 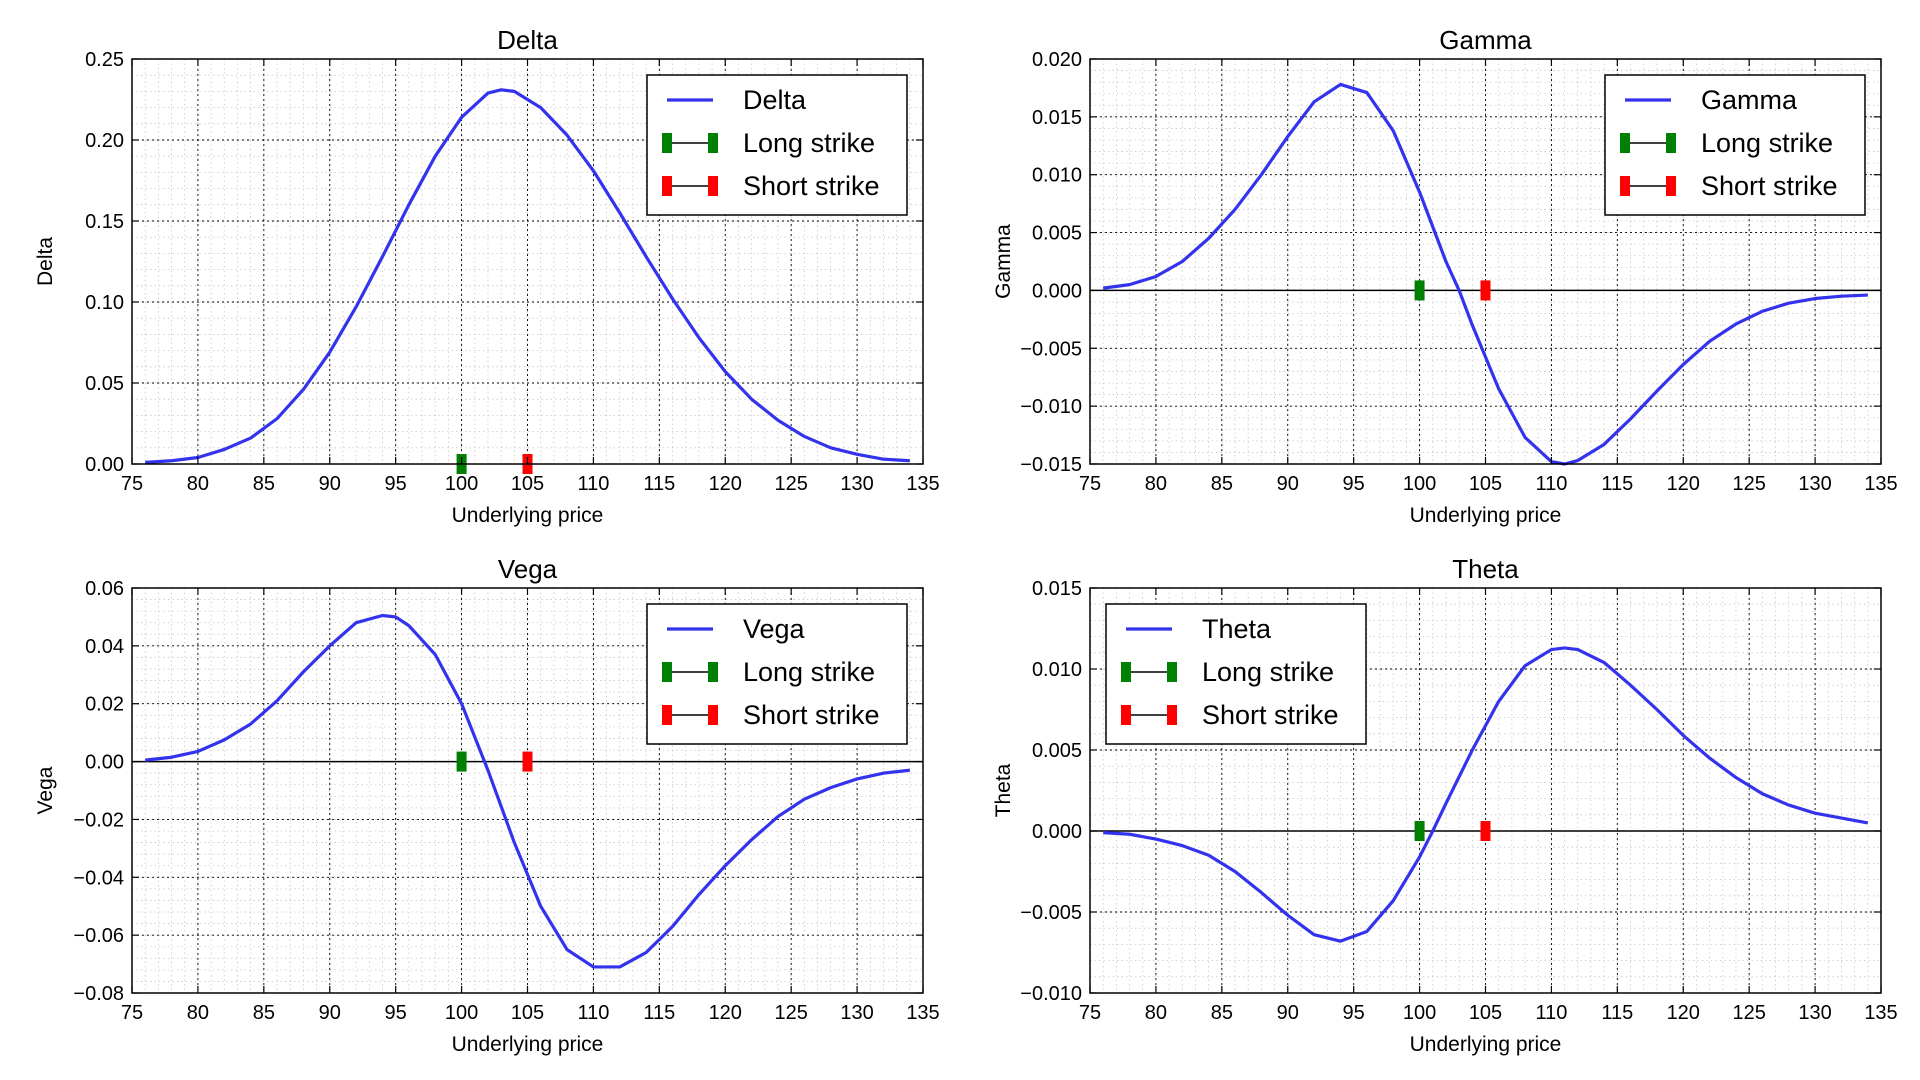 I want to click on legend-label: Theta, so click(x=1237, y=629).